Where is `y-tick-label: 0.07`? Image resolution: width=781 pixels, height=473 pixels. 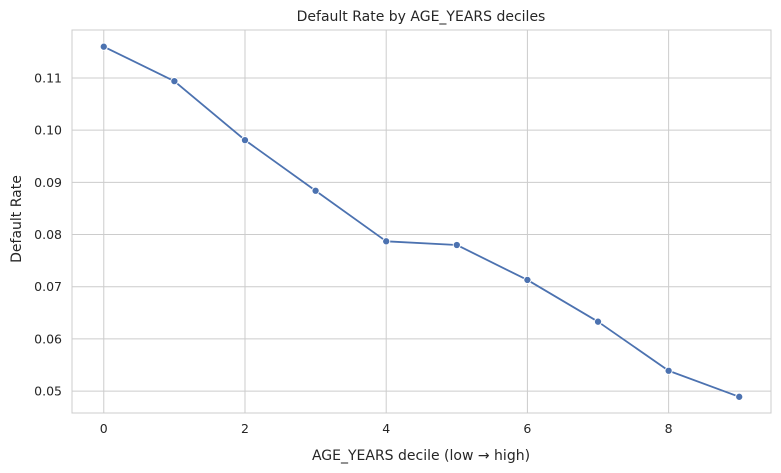 y-tick-label: 0.07 is located at coordinates (48, 286).